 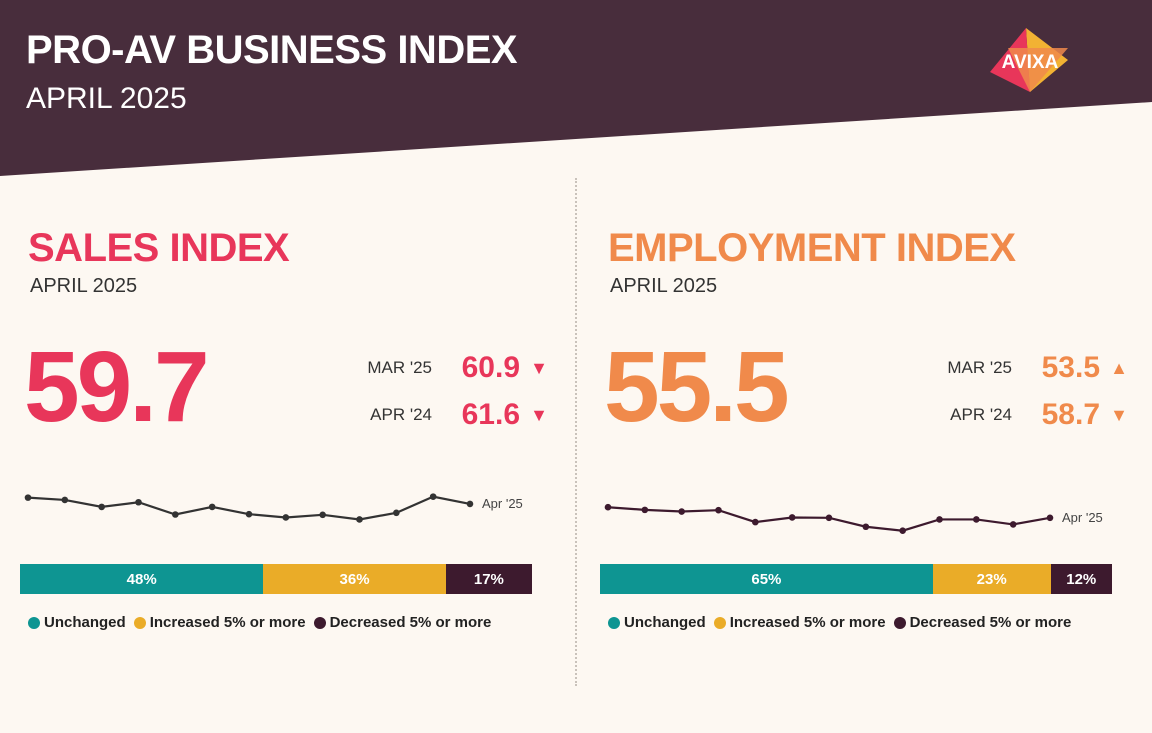 I want to click on page-title: PRO-AV BUSINESS INDEX, so click(x=272, y=50).